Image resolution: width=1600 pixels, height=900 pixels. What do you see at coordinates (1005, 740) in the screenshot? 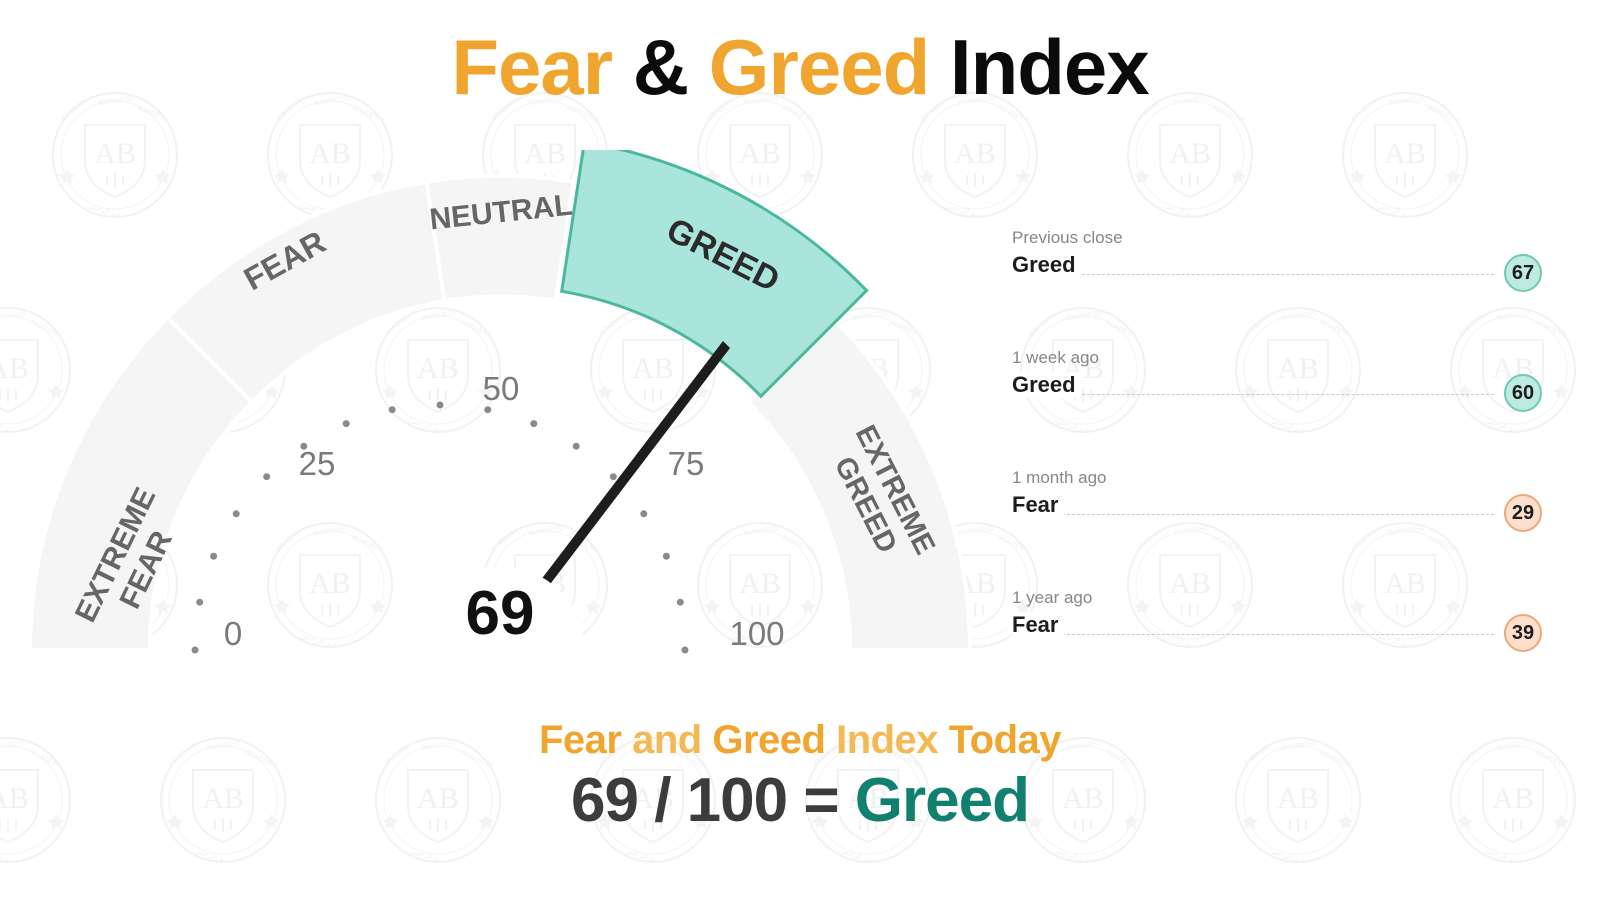
I see `footer-word-today: Today` at bounding box center [1005, 740].